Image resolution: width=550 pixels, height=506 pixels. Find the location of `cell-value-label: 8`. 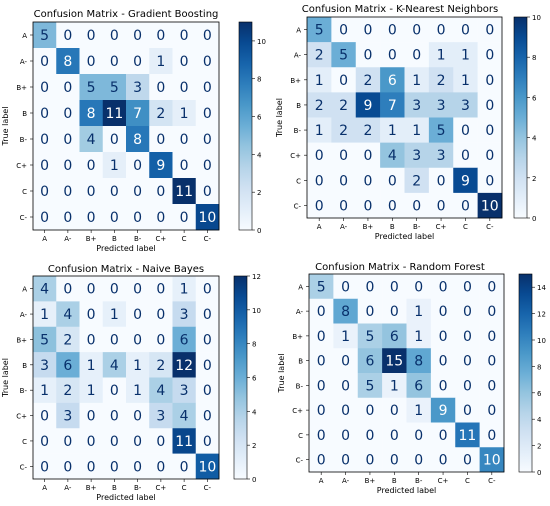

cell-value-label: 8 is located at coordinates (91, 114).